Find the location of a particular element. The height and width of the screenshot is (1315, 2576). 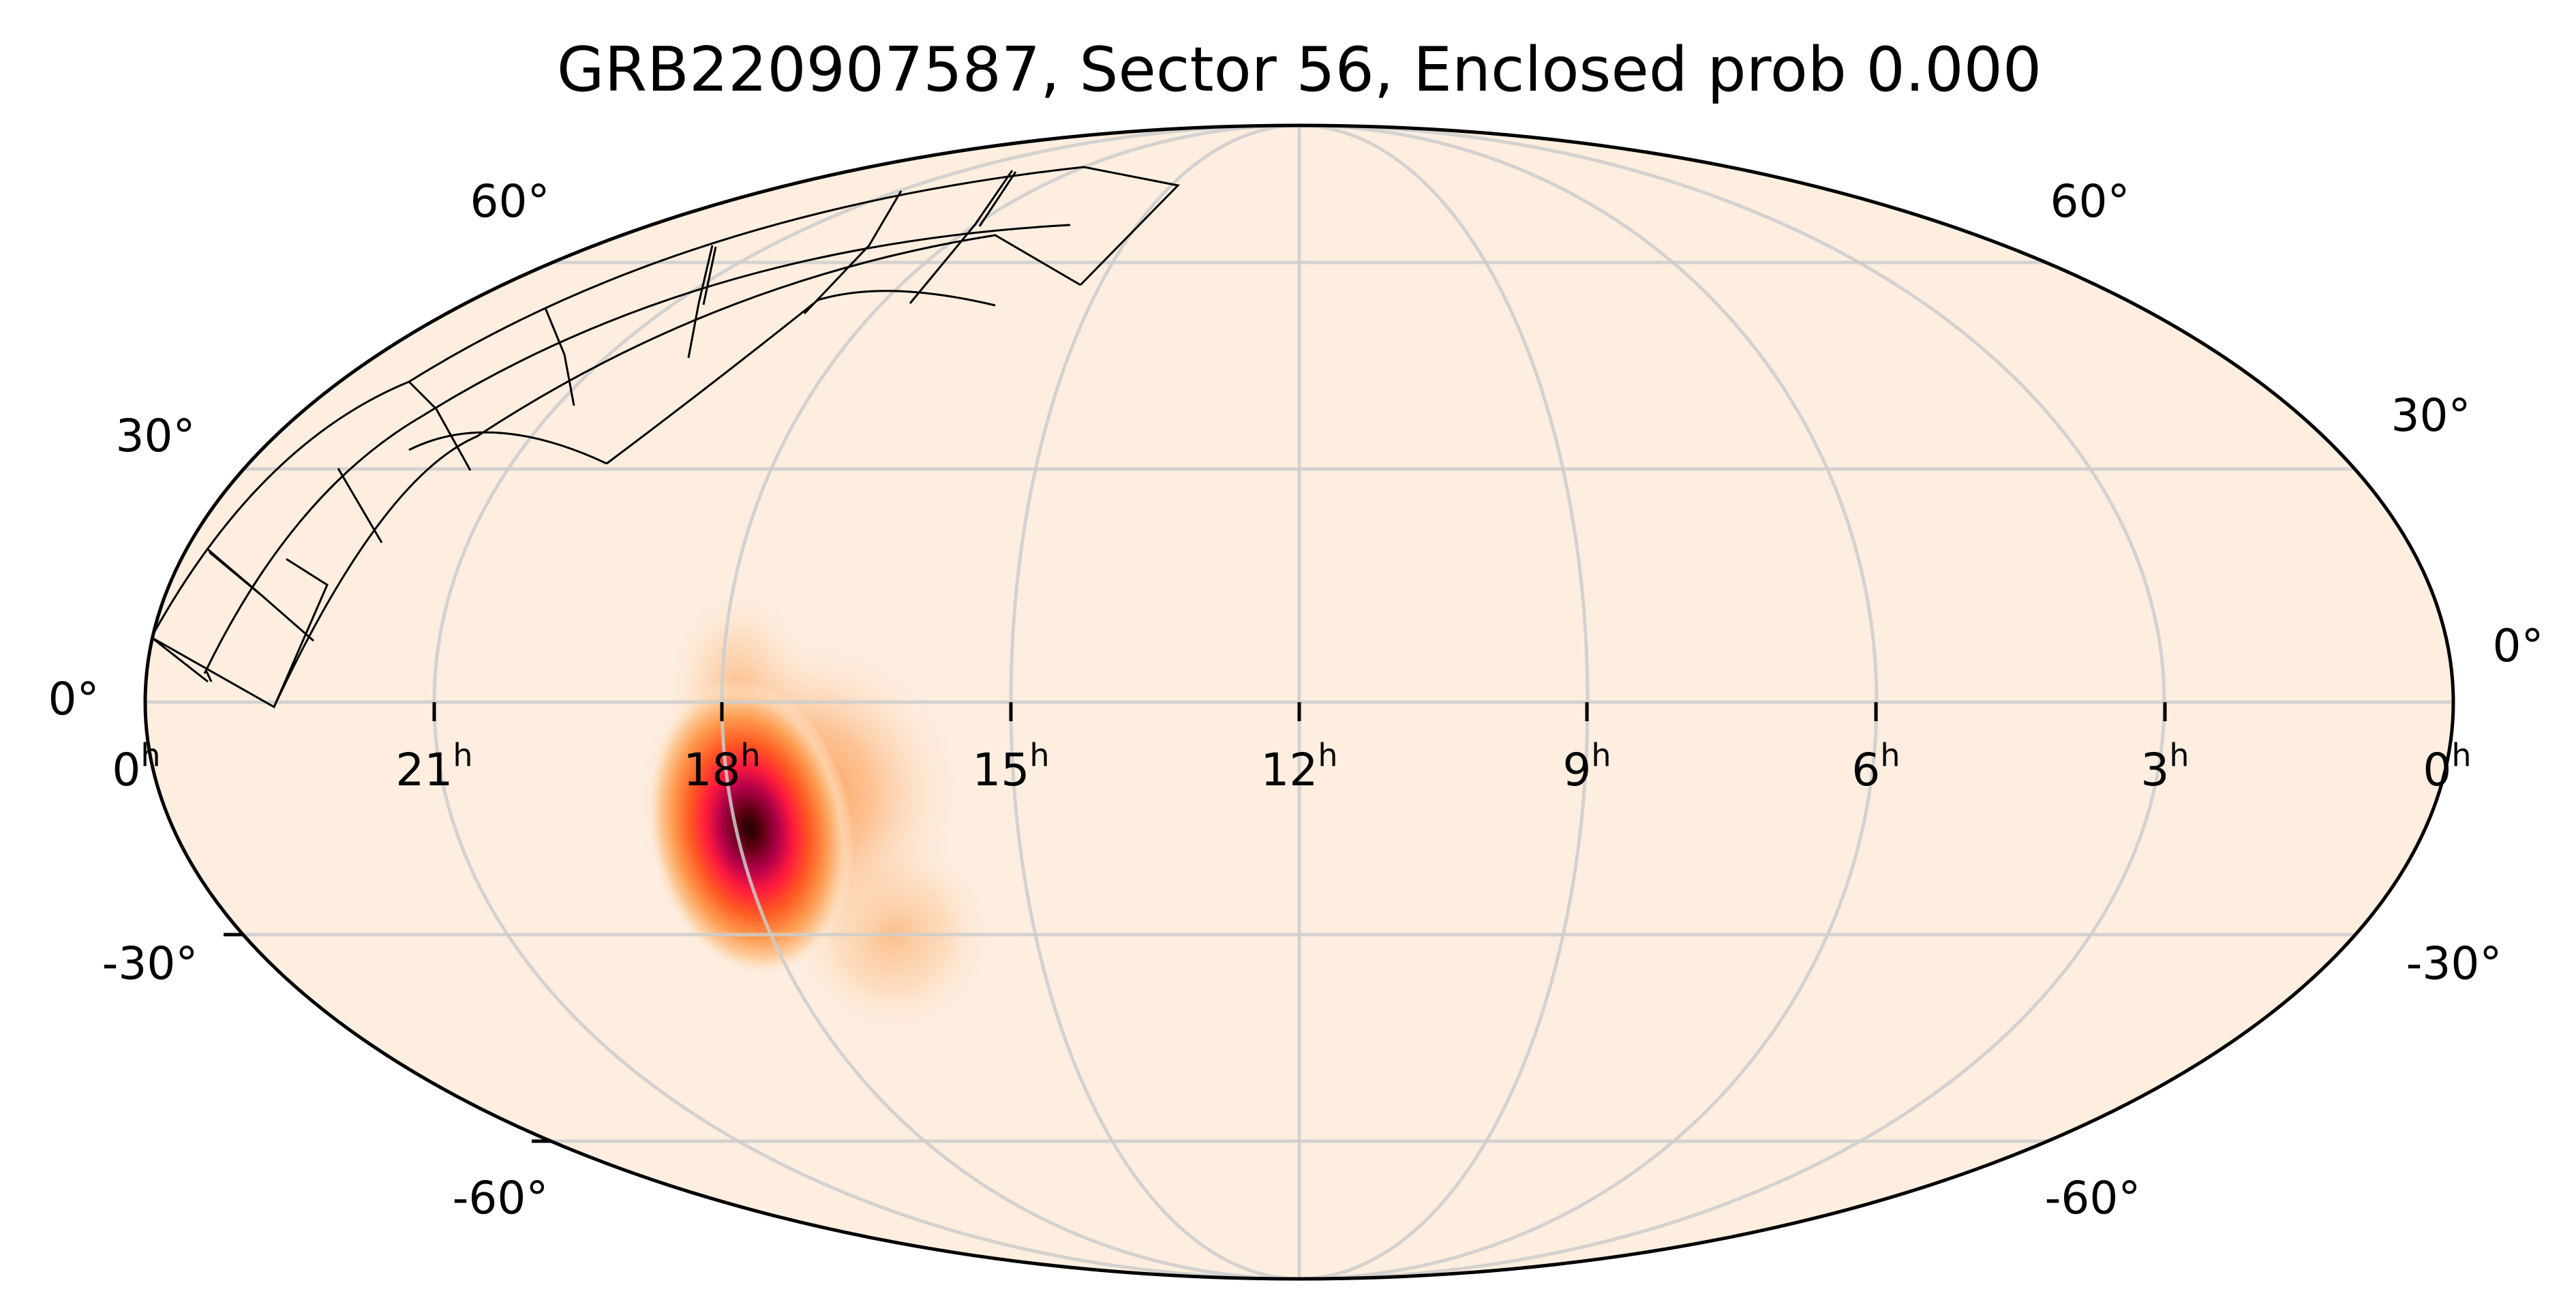

dec-label-left-0: 0° is located at coordinates (74, 699).